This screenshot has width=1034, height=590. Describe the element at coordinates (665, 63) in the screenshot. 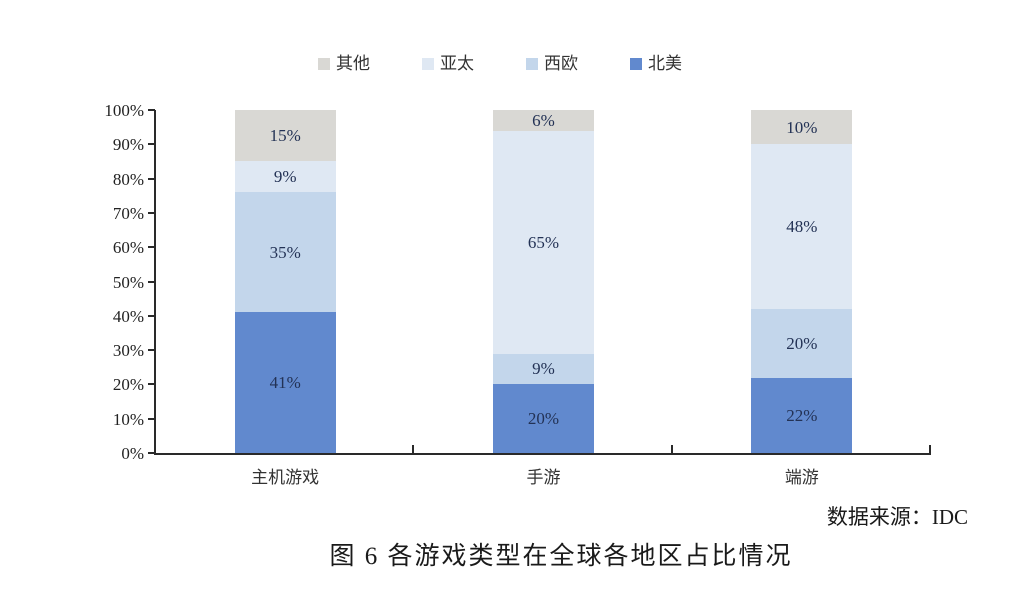

I see `legend-label: 北美` at that location.